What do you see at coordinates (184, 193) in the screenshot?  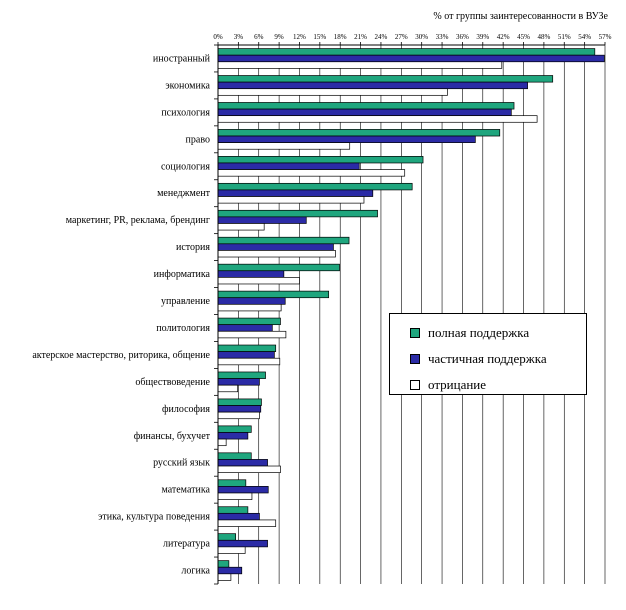 I see `category-label: менеджмент` at bounding box center [184, 193].